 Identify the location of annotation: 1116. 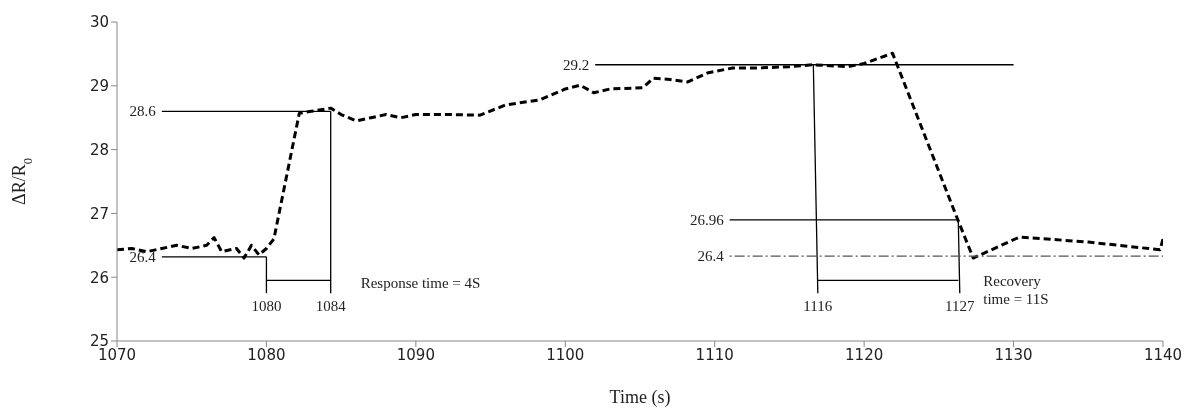
(818, 306).